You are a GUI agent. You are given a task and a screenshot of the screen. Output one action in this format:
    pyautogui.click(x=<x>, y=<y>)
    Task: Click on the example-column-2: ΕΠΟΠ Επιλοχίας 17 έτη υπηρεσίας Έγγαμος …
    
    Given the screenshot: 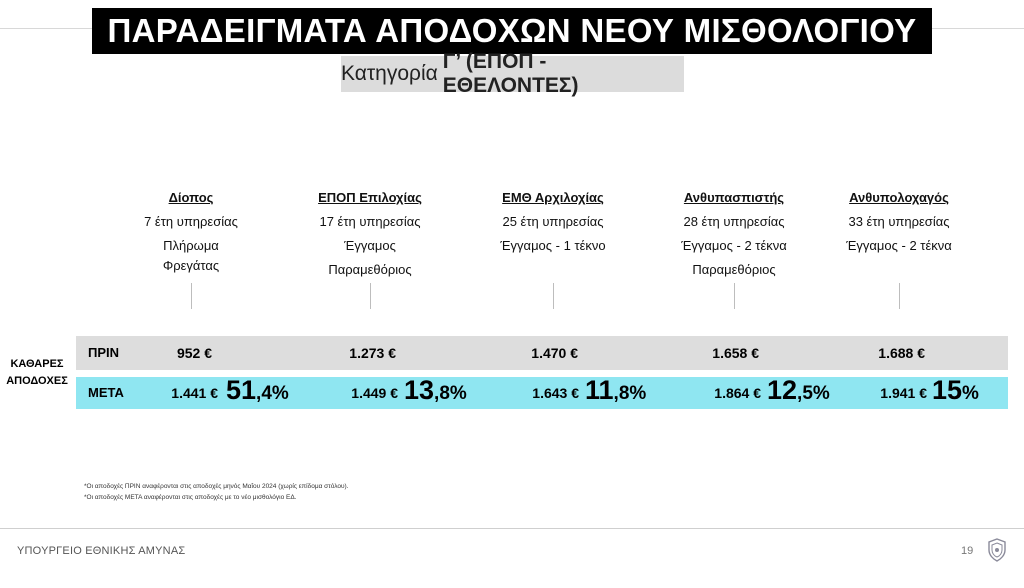 What is the action you would take?
    pyautogui.click(x=370, y=234)
    